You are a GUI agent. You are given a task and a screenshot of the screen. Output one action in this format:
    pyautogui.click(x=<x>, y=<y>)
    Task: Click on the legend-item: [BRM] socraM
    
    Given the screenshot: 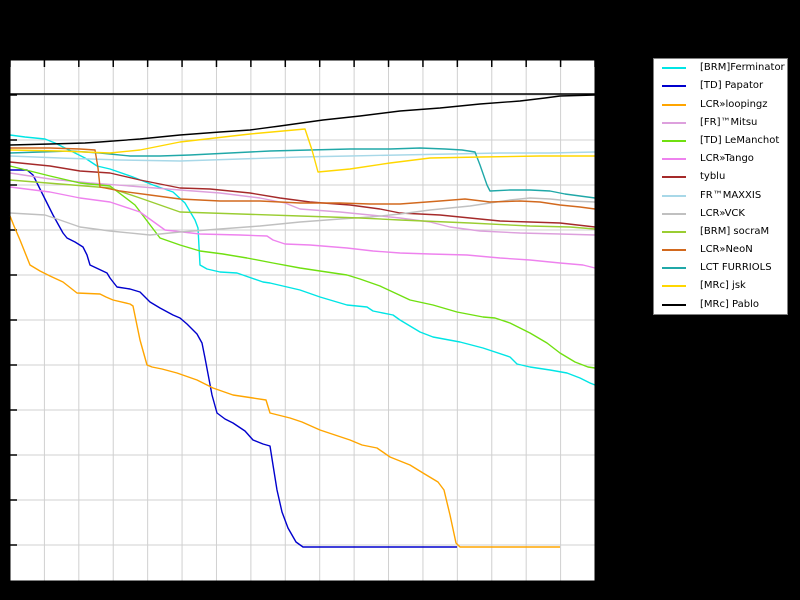 What is the action you would take?
    pyautogui.click(x=720, y=232)
    